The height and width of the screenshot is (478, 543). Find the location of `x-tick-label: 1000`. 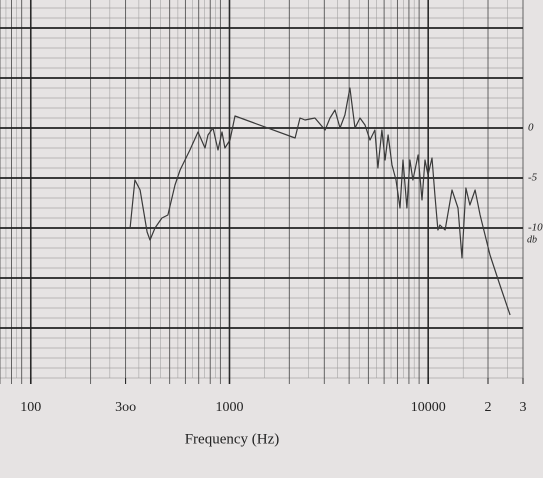

x-tick-label: 1000 is located at coordinates (229, 407).